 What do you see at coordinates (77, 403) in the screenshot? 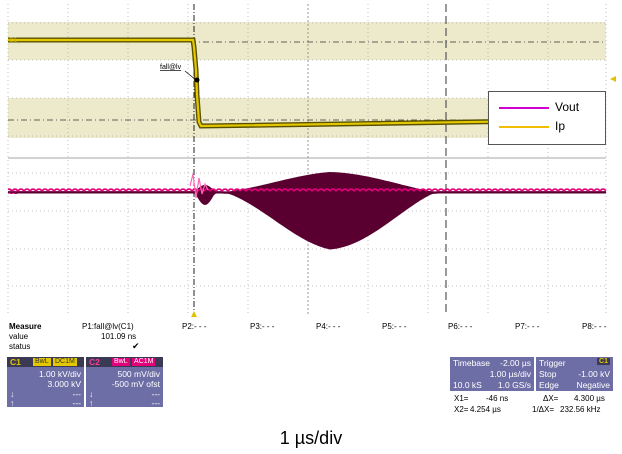
I see `c1-readout-2: ---` at bounding box center [77, 403].